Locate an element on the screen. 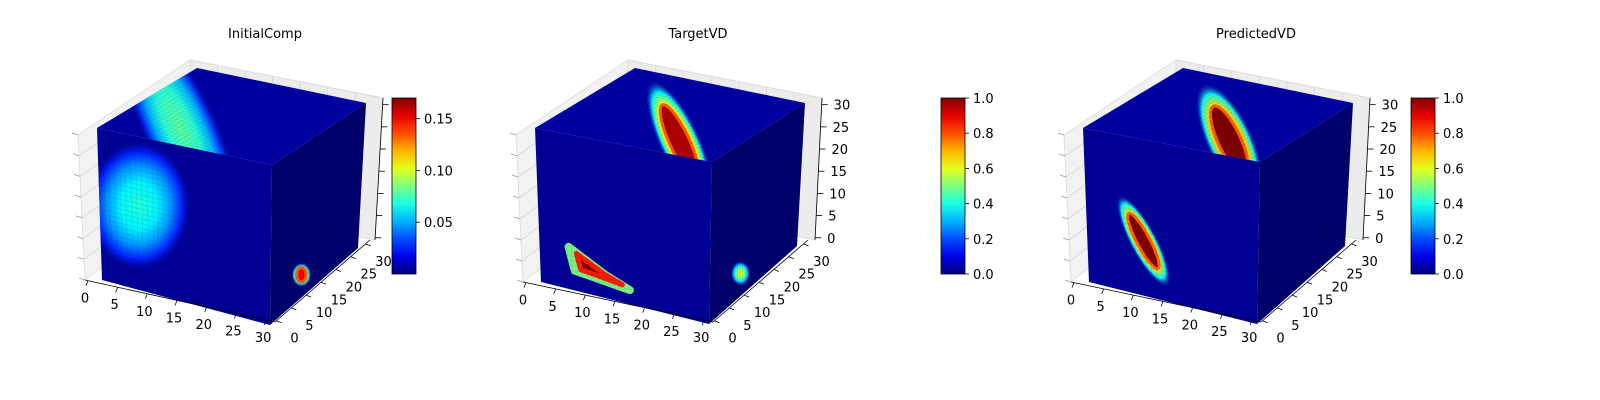  y-tick-label: 30 is located at coordinates (821, 262).